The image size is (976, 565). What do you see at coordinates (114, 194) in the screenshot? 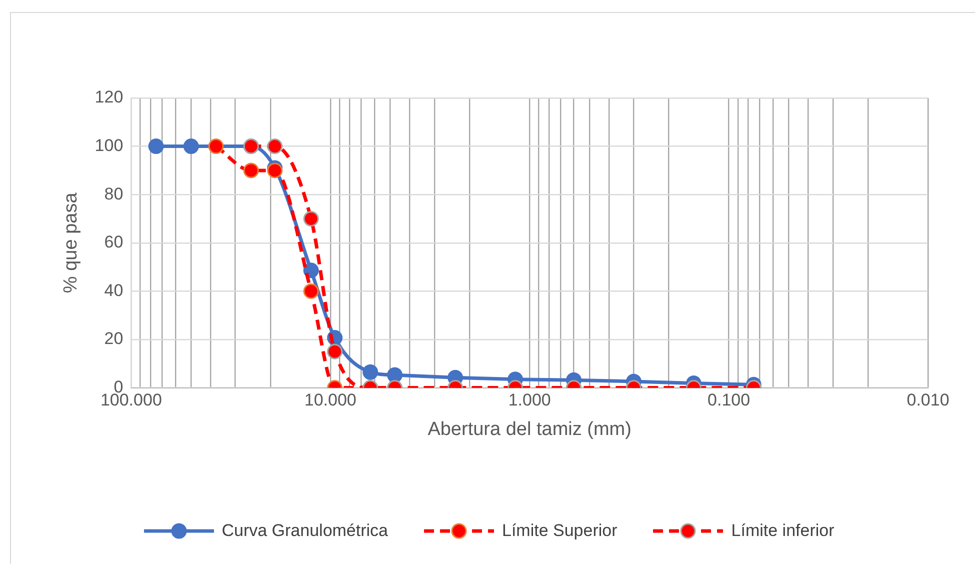
I see `y-tick-label: 80` at bounding box center [114, 194].